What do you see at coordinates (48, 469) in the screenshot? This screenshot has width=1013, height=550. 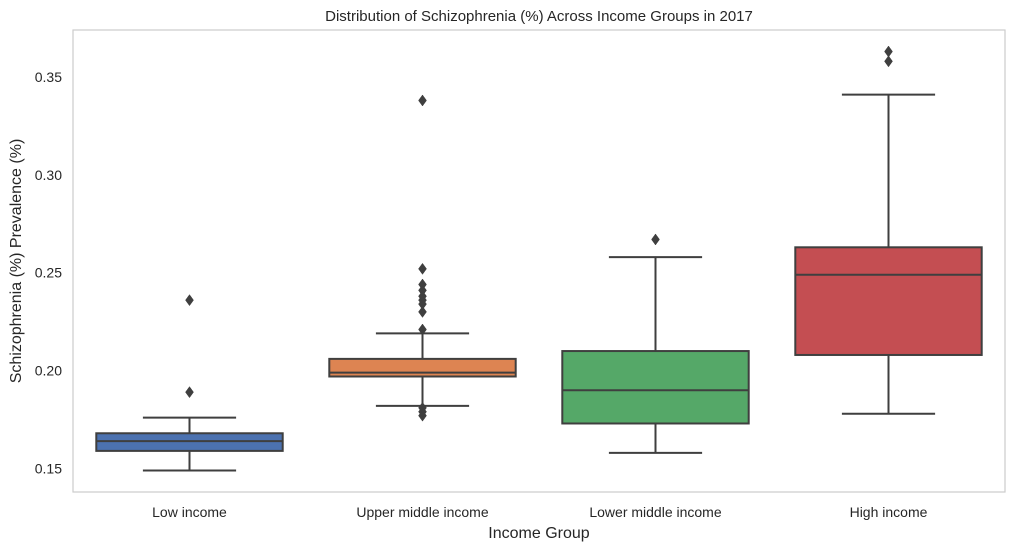 I see `y-tick-label: 0.15` at bounding box center [48, 469].